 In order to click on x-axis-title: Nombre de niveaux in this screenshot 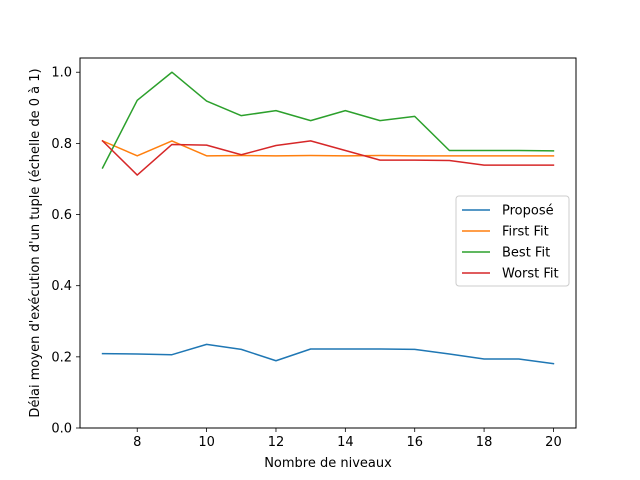, I will do `click(328, 463)`.